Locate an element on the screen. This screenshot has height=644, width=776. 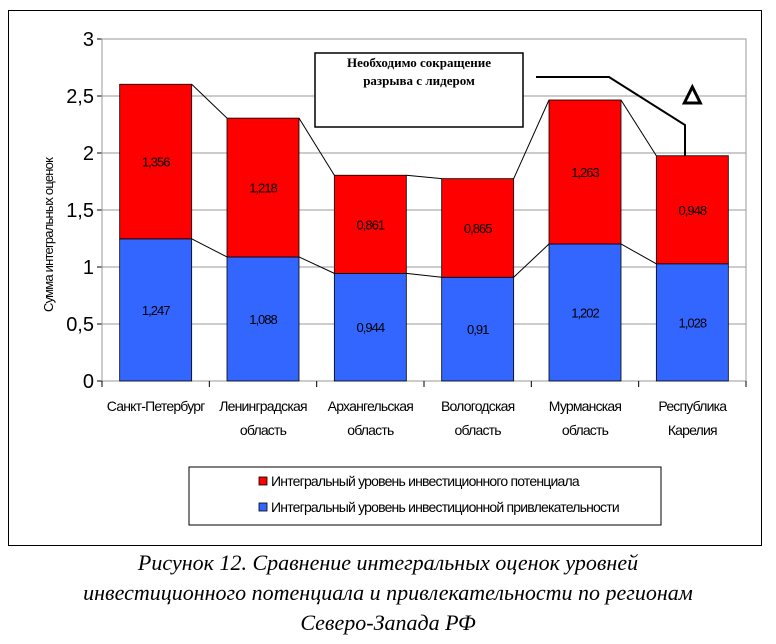
data-label: 1,088 is located at coordinates (263, 319).